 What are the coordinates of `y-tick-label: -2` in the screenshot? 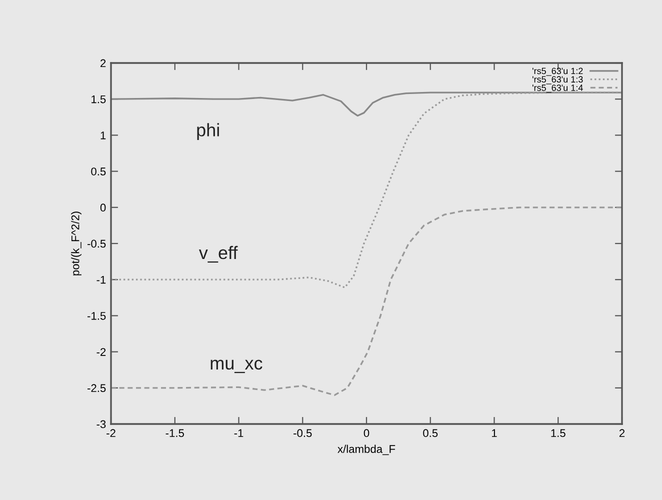 It's located at (101, 352).